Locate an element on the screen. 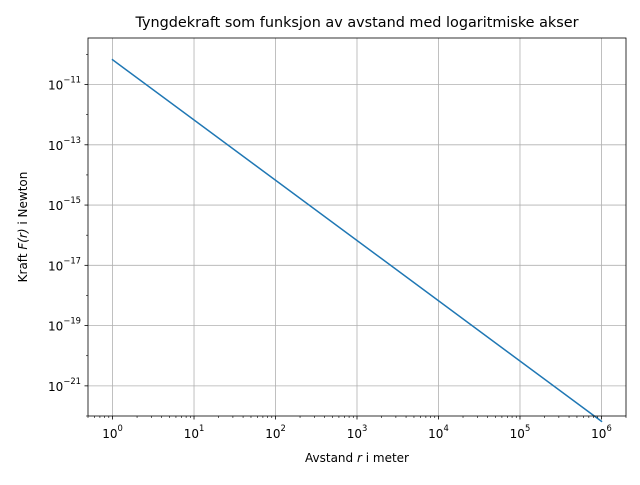  y-tick-label: 10−19 is located at coordinates (64, 325).